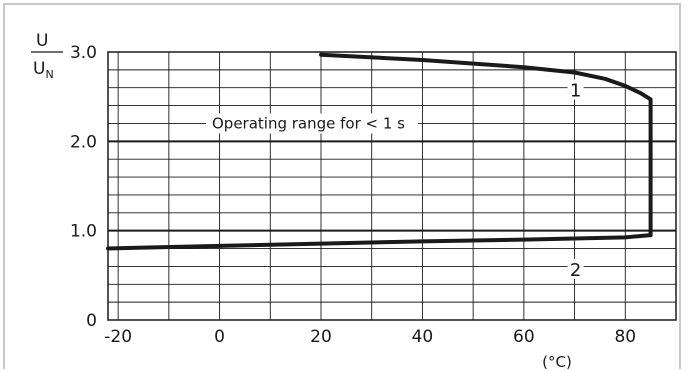 This screenshot has height=371, width=686. Describe the element at coordinates (321, 337) in the screenshot. I see `x-tick-label: 20` at that location.